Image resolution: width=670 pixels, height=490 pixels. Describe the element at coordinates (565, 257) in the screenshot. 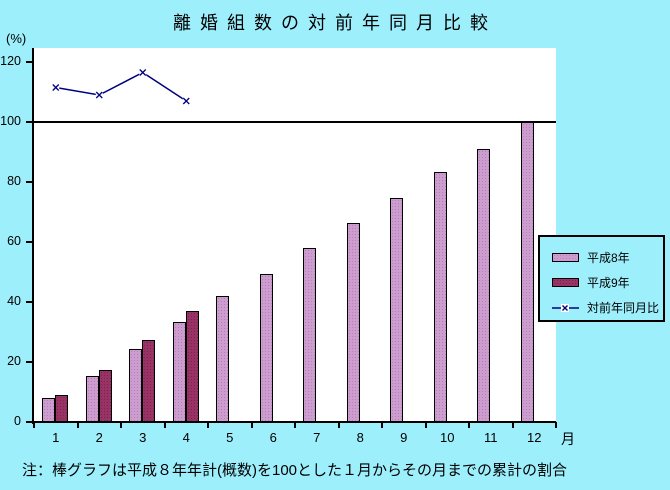

I see `legend-swatch-heisei8` at that location.